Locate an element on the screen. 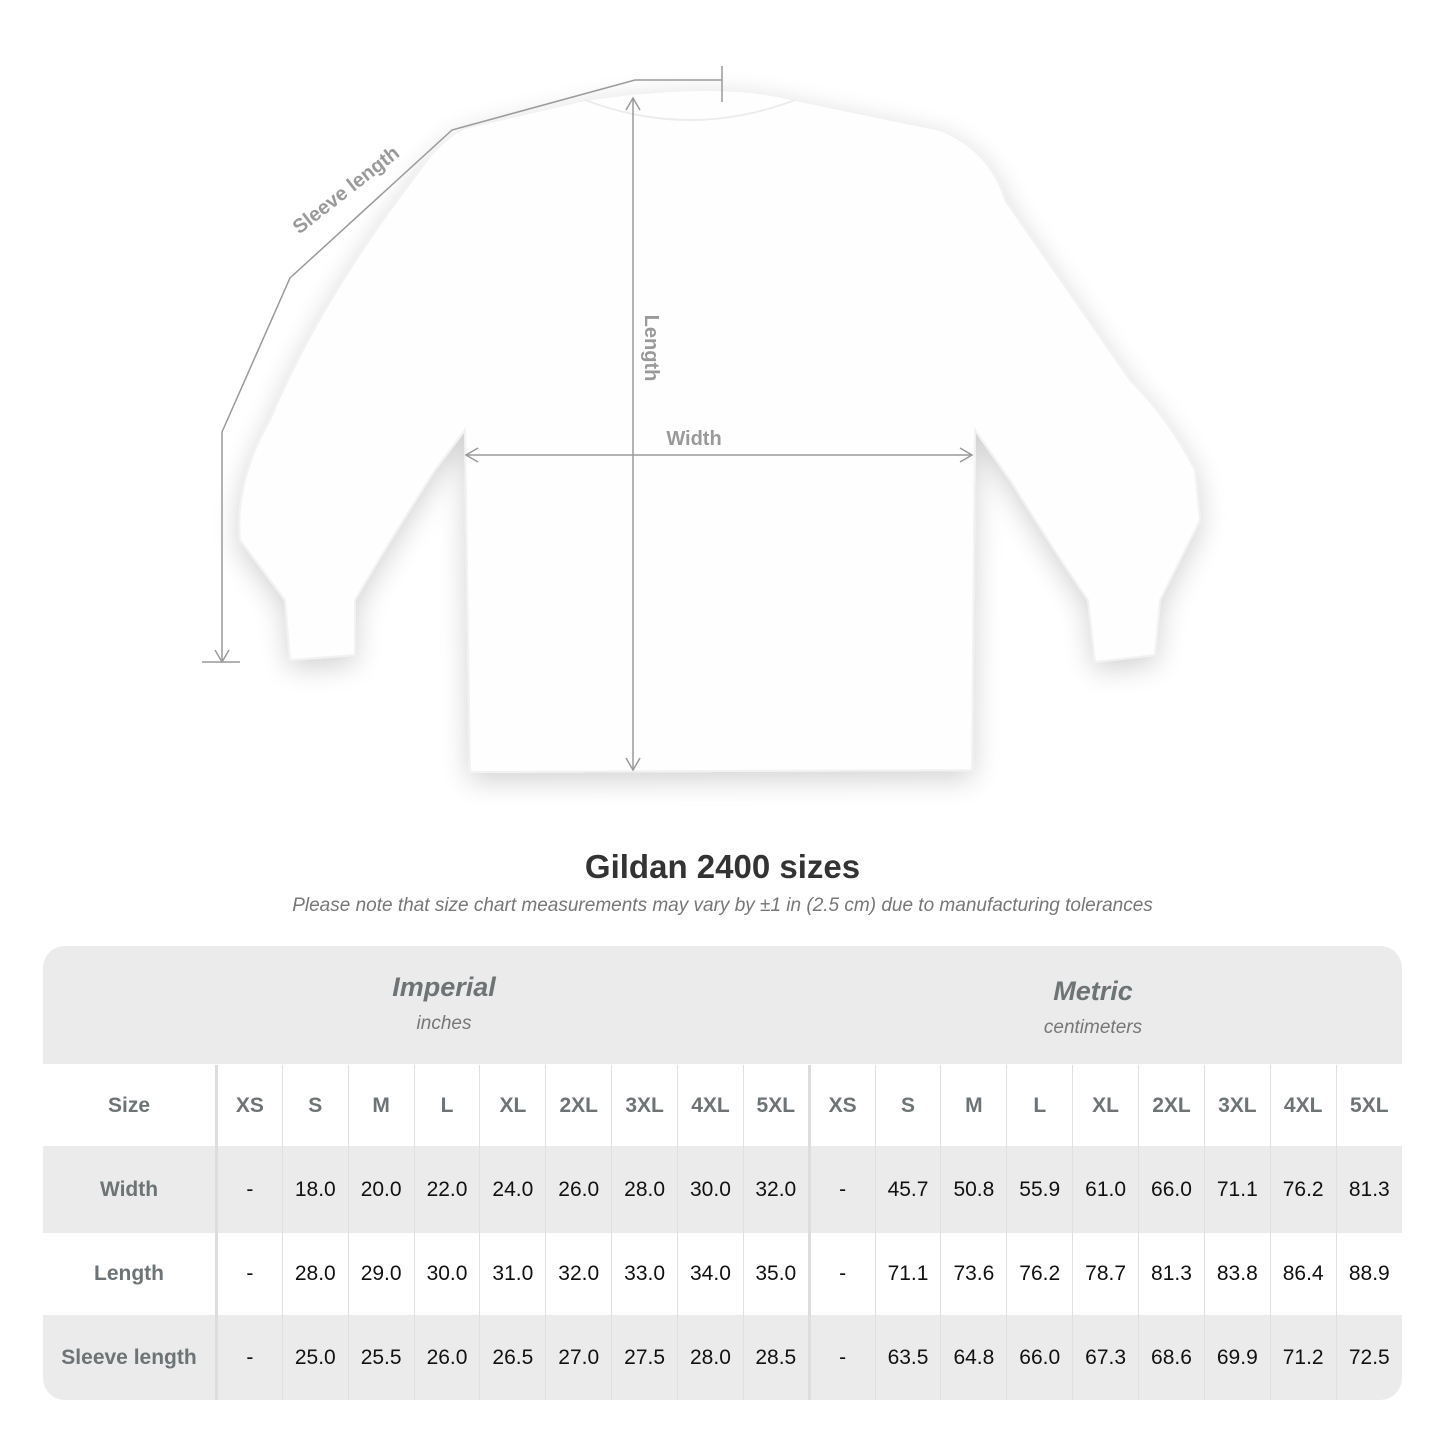 The width and height of the screenshot is (1445, 1445). table-header-band is located at coordinates (722, 1005).